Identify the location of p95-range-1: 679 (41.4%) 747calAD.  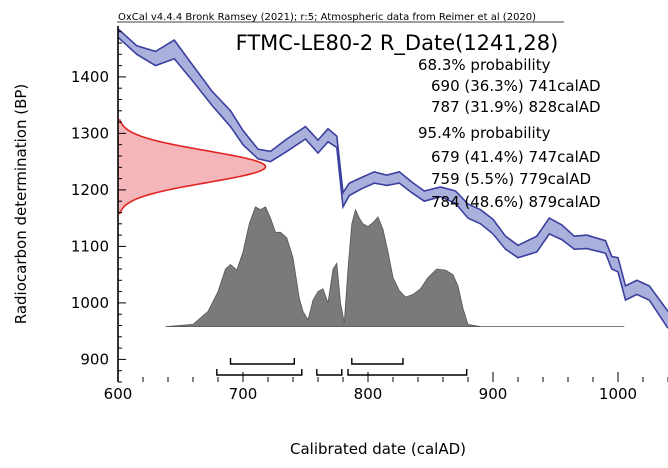
(516, 157).